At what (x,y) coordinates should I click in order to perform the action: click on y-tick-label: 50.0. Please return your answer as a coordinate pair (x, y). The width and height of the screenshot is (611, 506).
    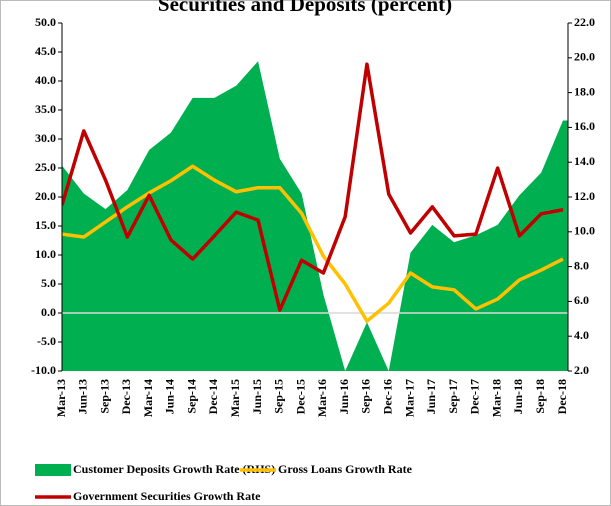
    Looking at the image, I should click on (45, 22).